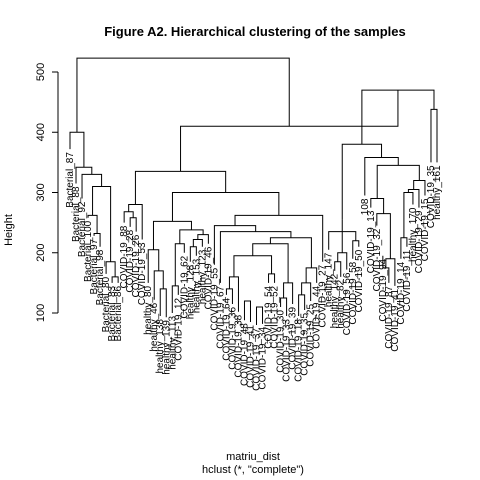 This screenshot has width=480, height=480. What do you see at coordinates (118, 313) in the screenshot?
I see `leaf-label: Bacterial_86` at bounding box center [118, 313].